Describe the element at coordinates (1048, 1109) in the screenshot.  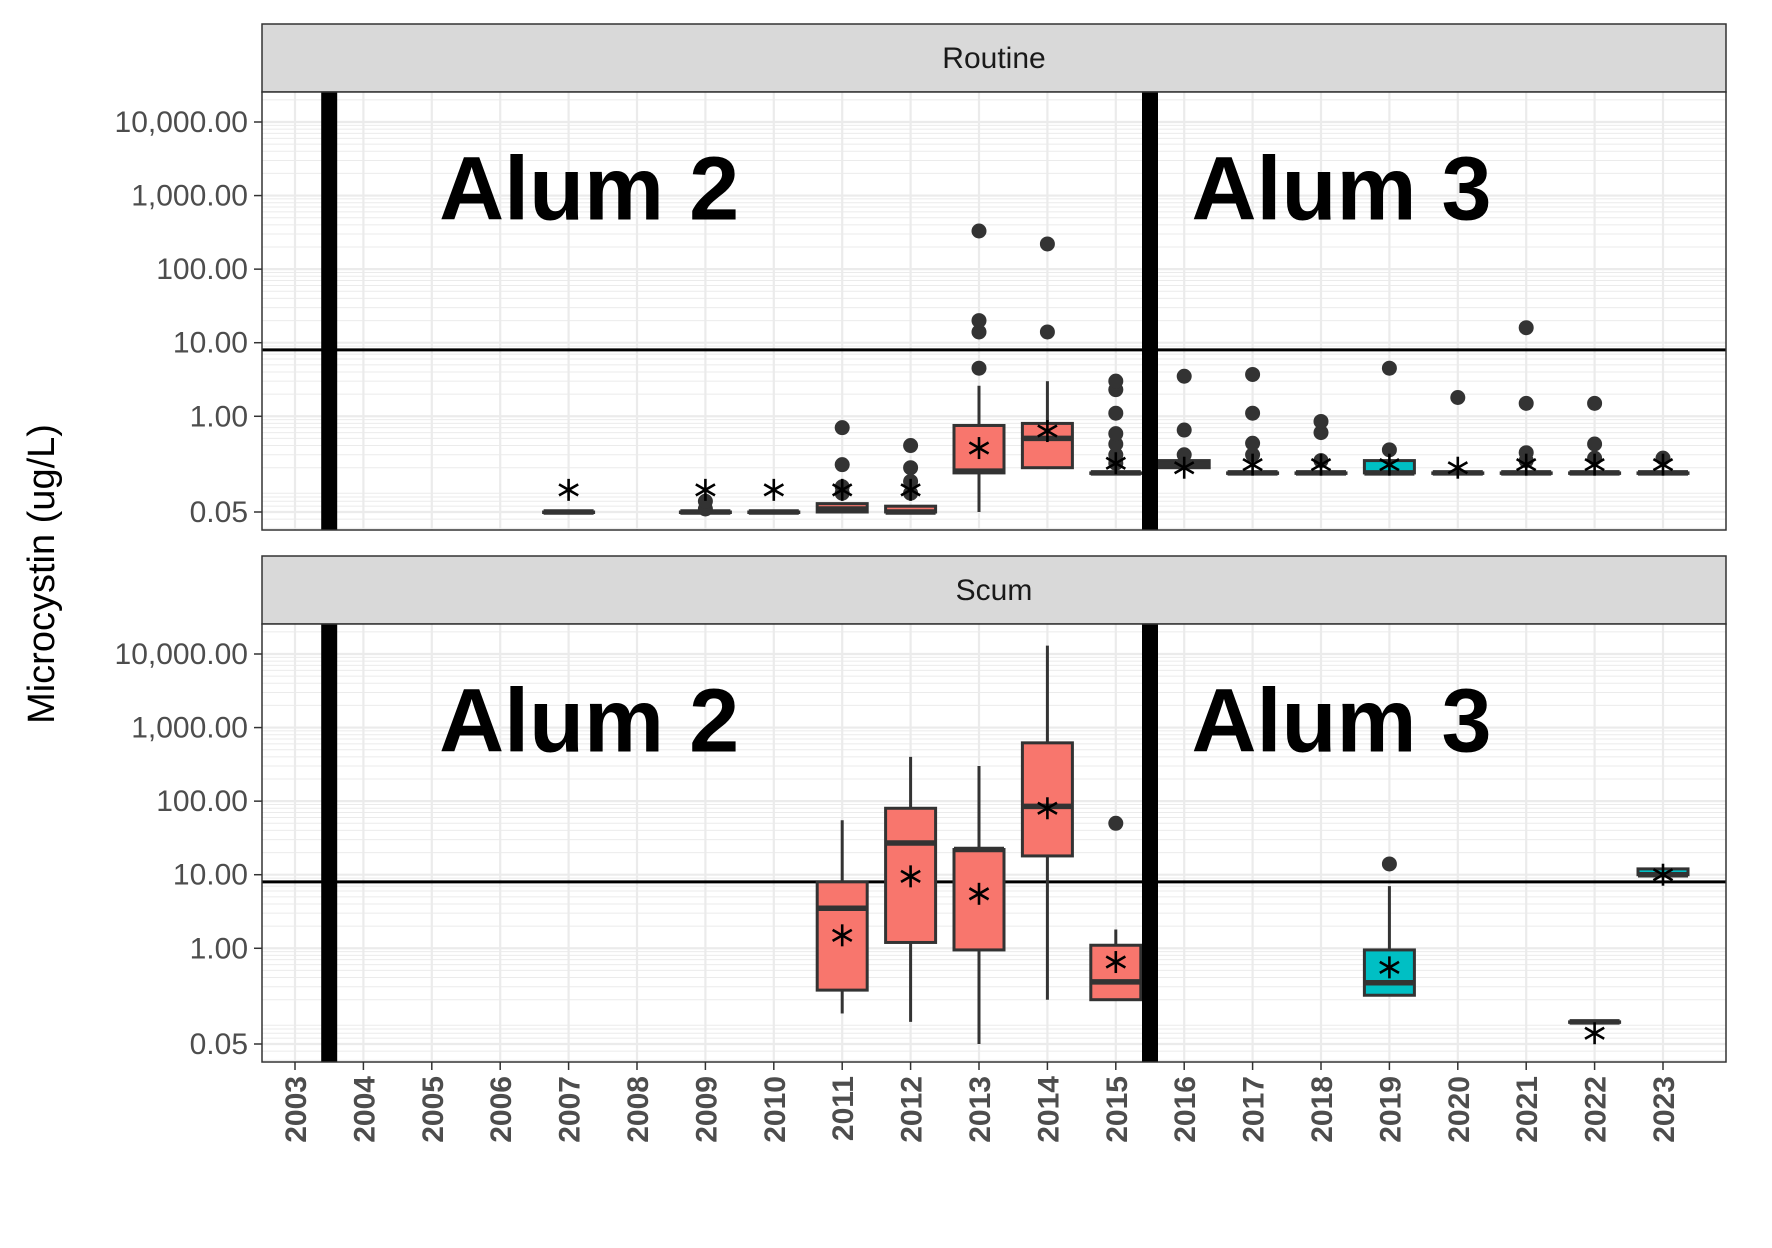
I see `x-tick-label: 2014` at that location.